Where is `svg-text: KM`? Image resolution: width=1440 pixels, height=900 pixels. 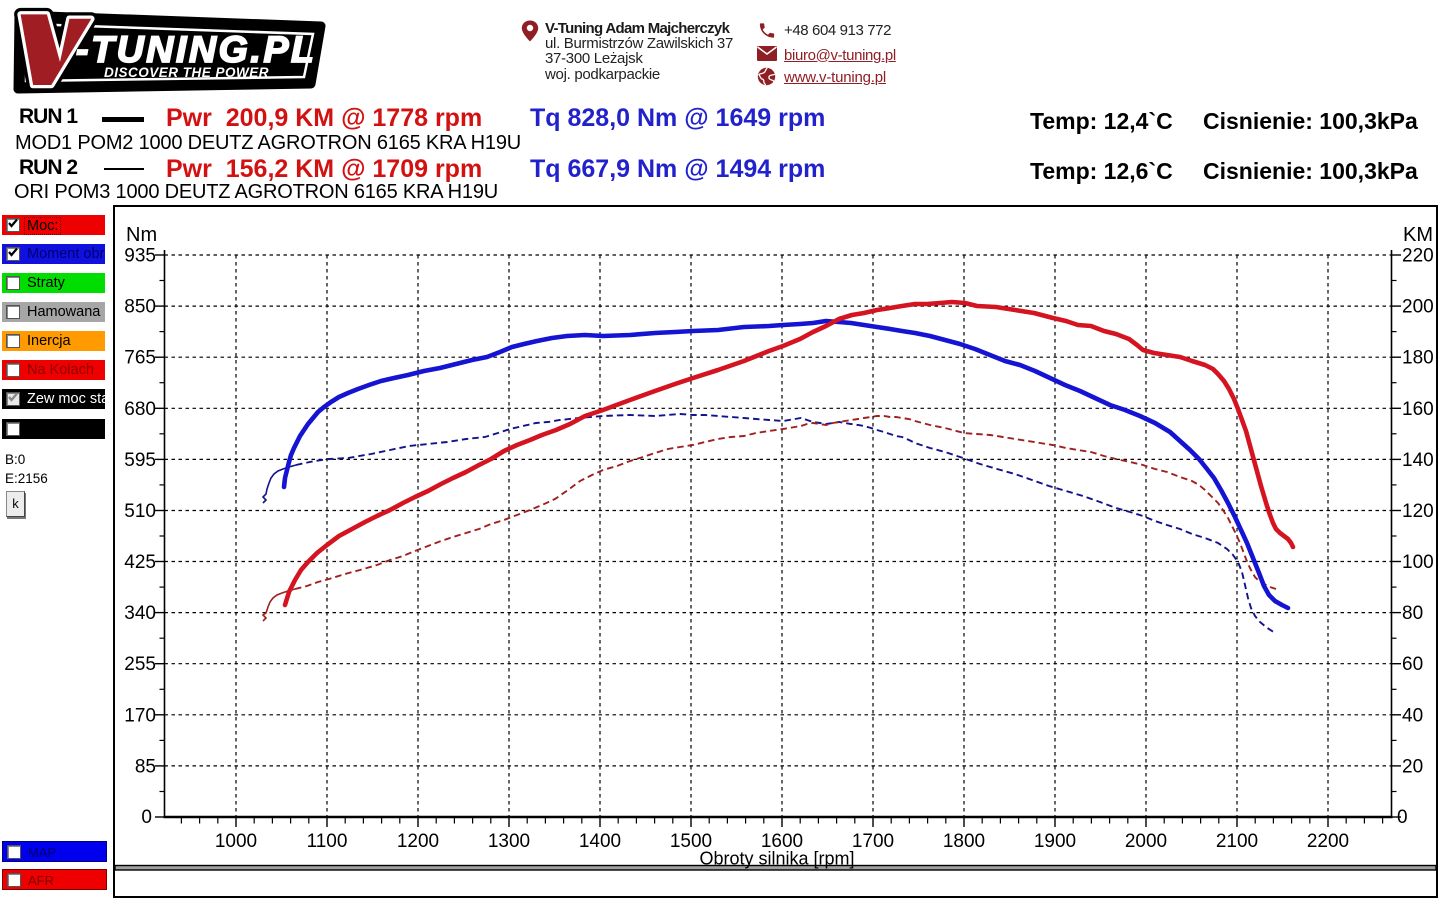
svg-text: KM is located at coordinates (1418, 235).